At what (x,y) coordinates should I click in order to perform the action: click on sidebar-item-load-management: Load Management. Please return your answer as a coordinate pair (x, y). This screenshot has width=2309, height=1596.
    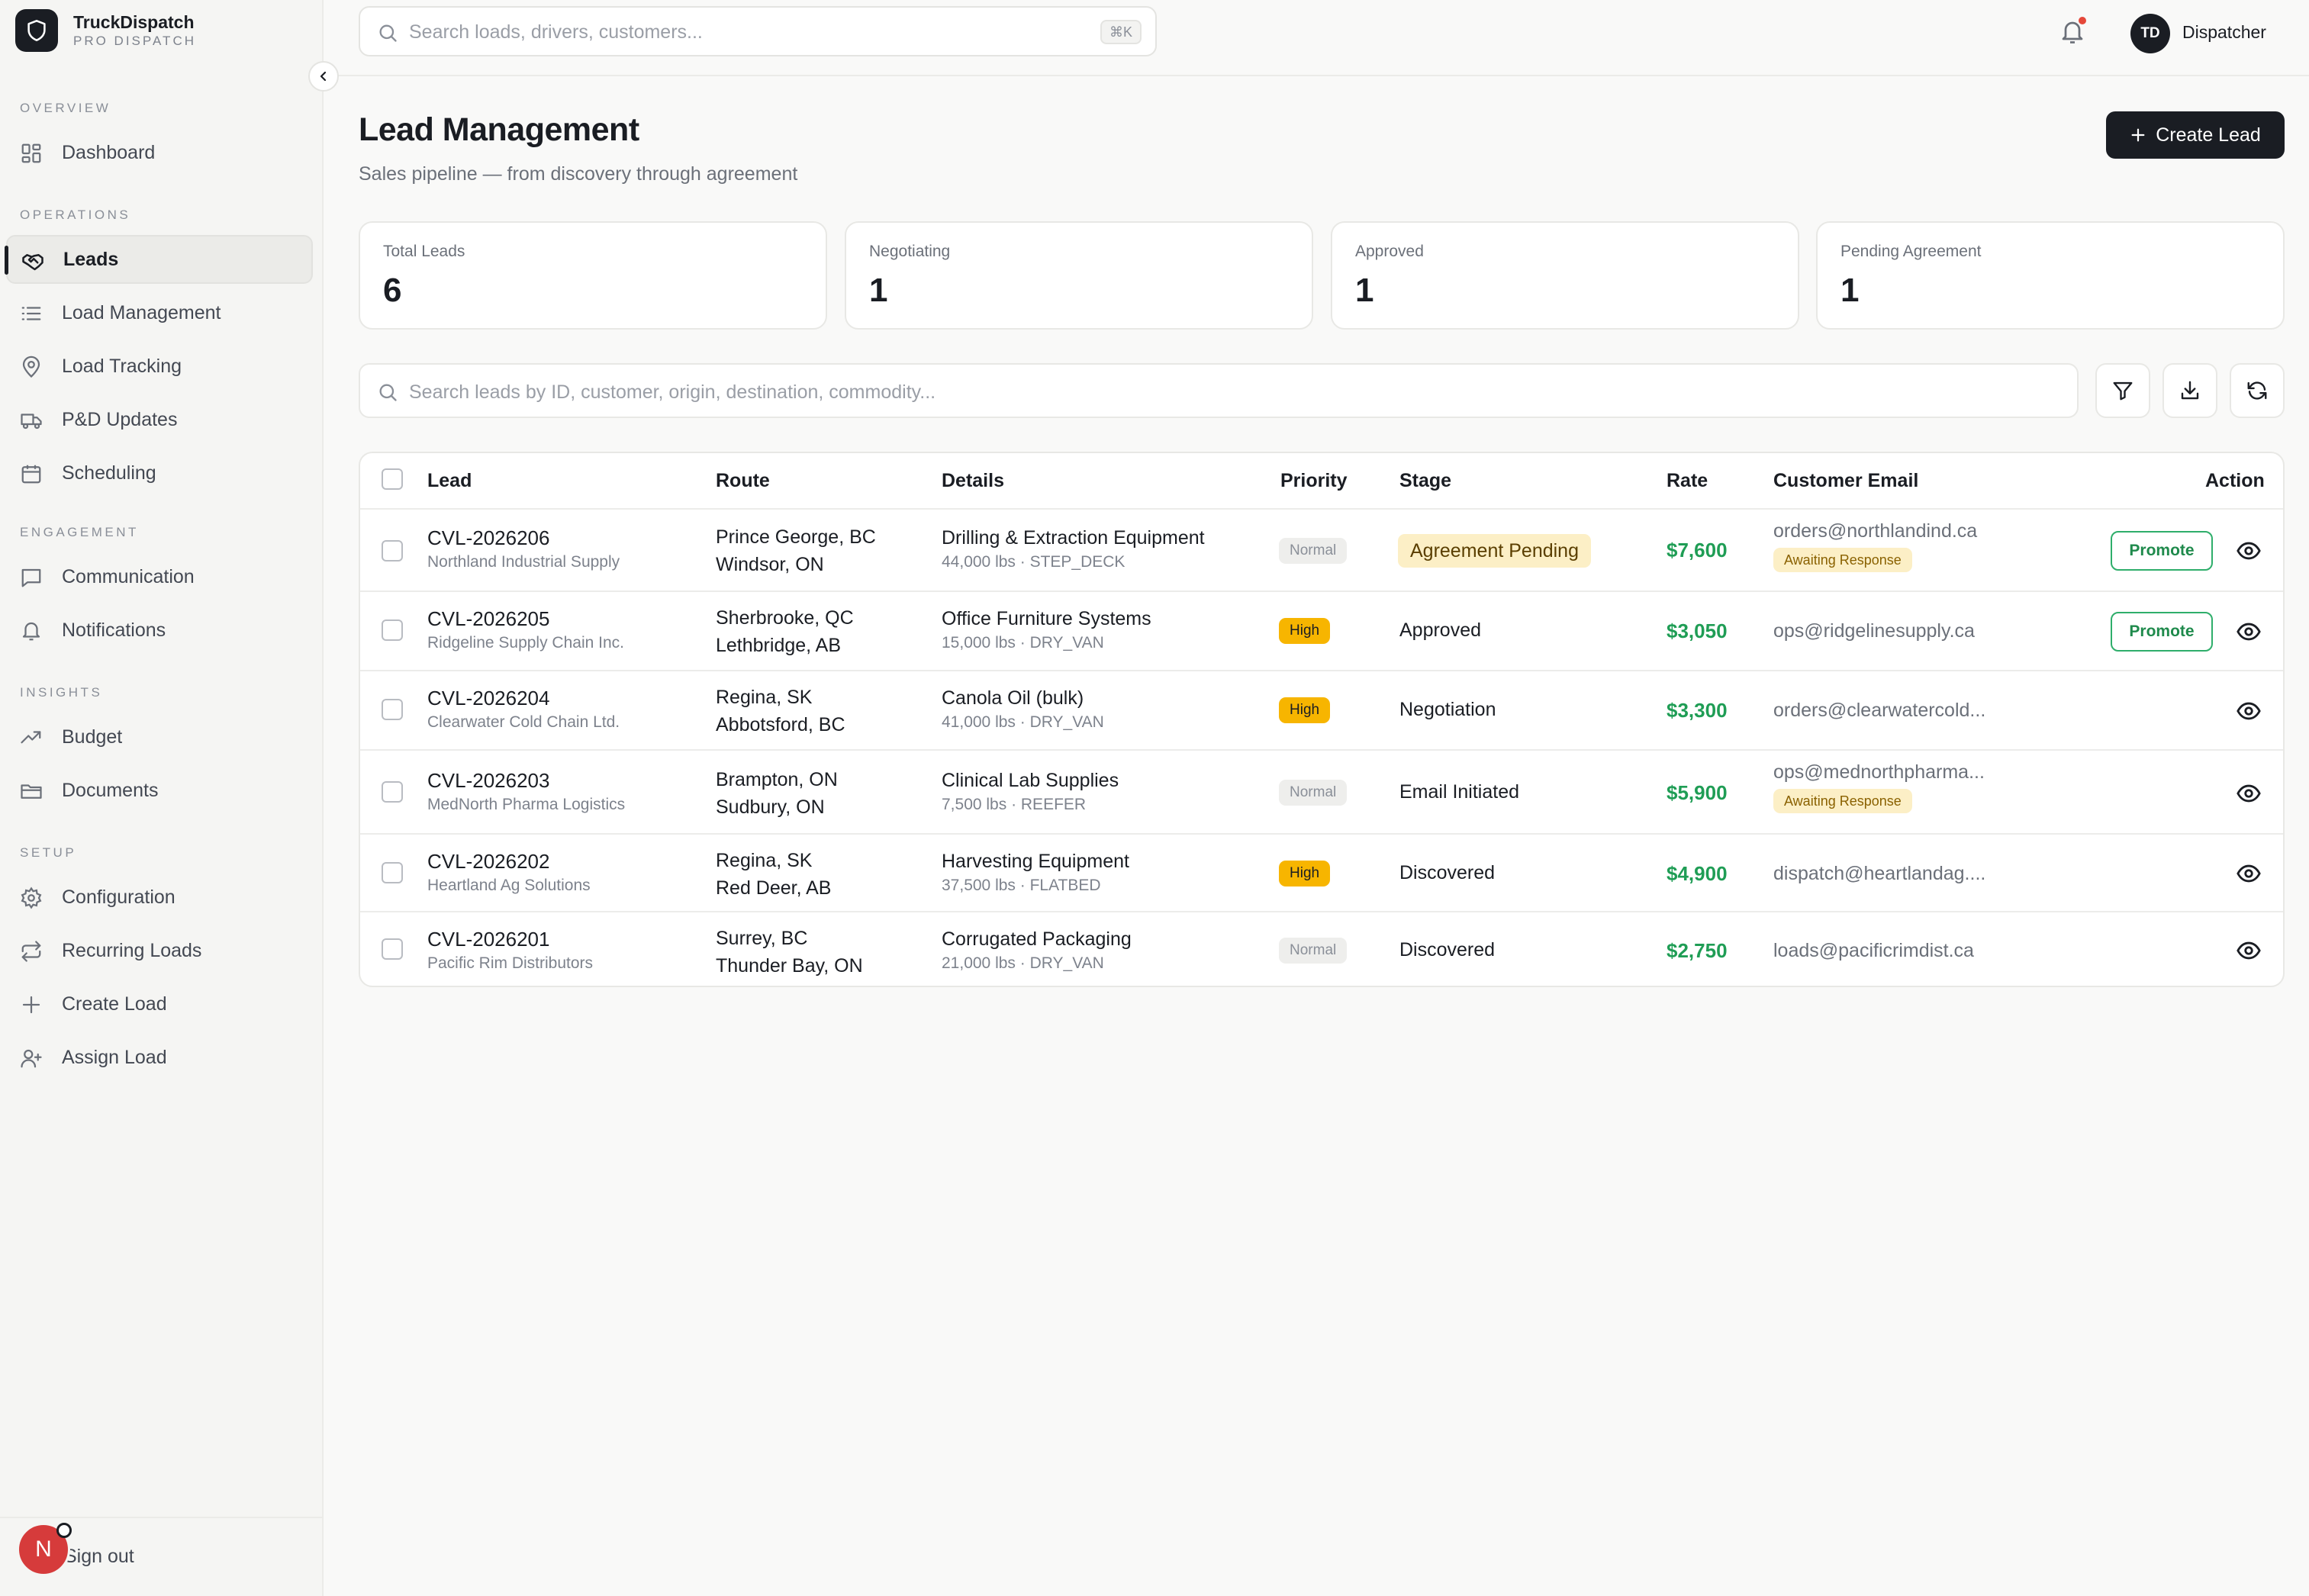
    Looking at the image, I should click on (159, 312).